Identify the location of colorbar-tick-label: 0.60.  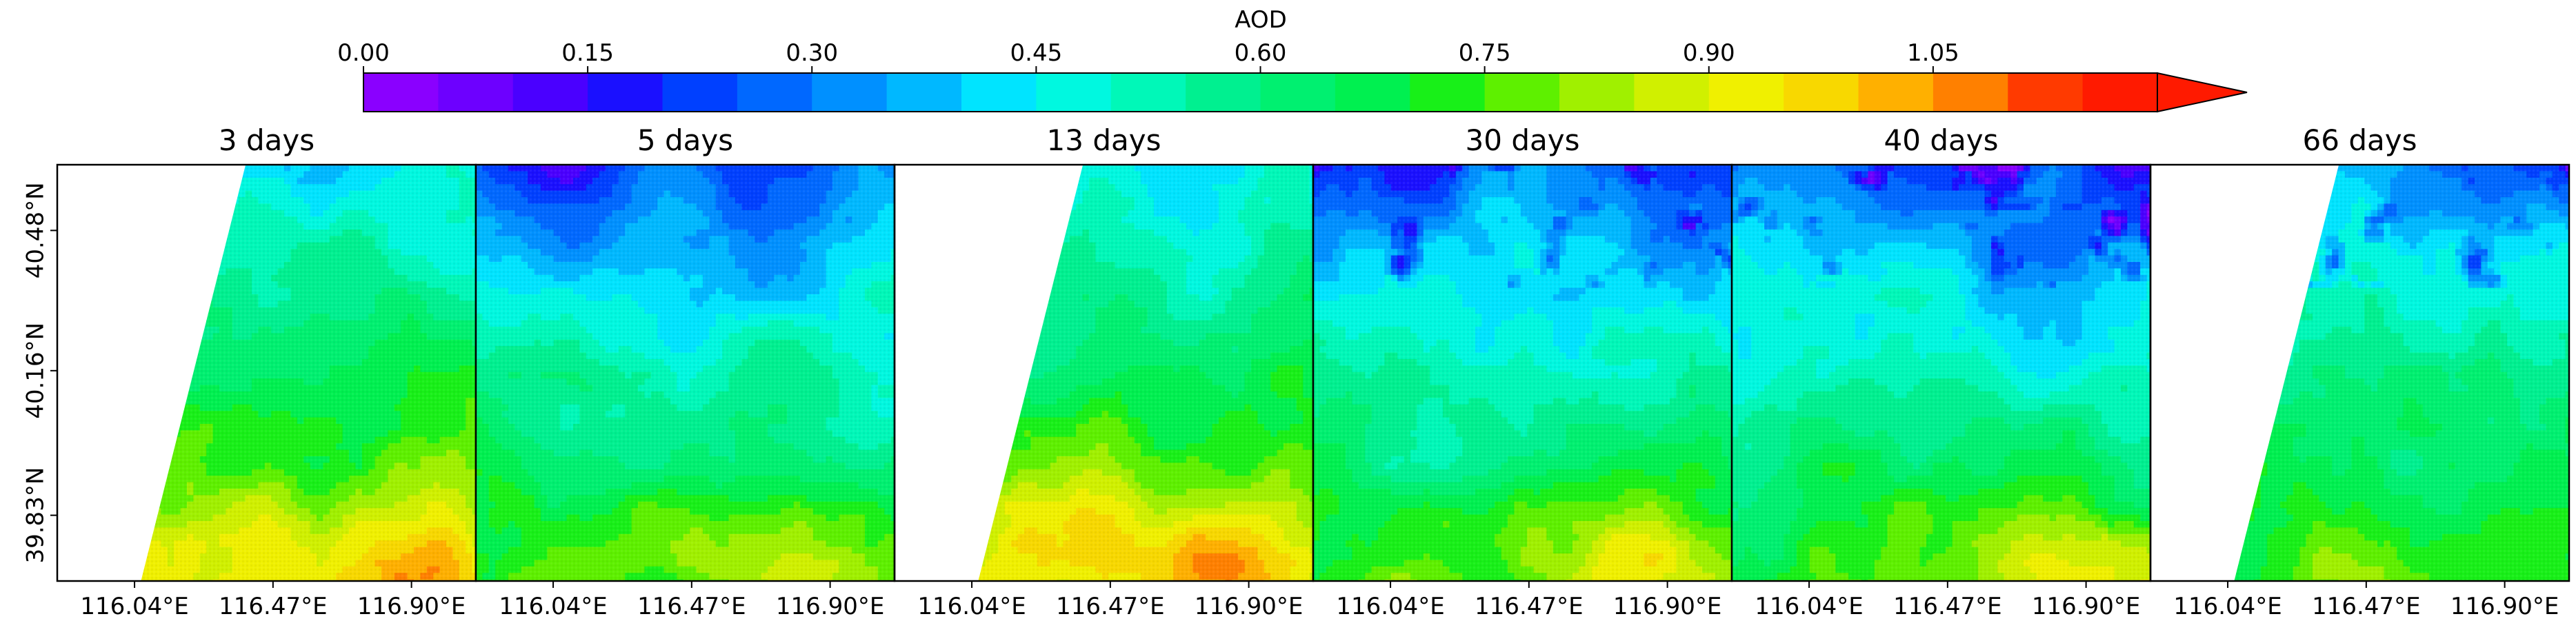
(1261, 53).